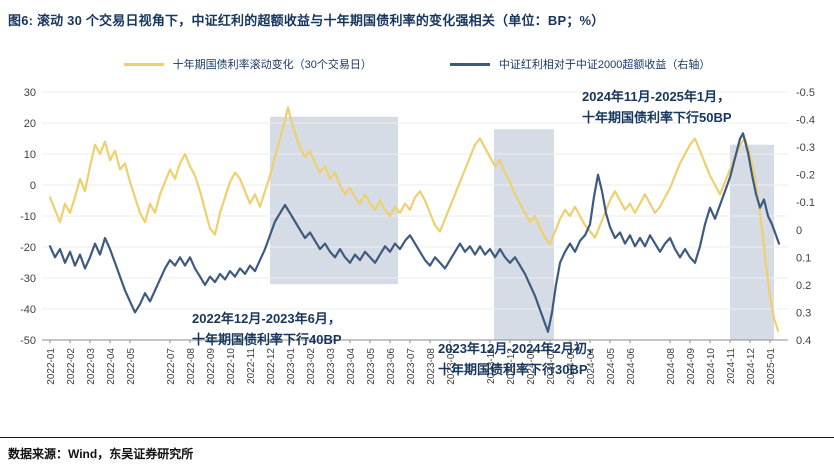 The width and height of the screenshot is (834, 464). What do you see at coordinates (799, 231) in the screenshot?
I see `right-axis-tick-label: 0` at bounding box center [799, 231].